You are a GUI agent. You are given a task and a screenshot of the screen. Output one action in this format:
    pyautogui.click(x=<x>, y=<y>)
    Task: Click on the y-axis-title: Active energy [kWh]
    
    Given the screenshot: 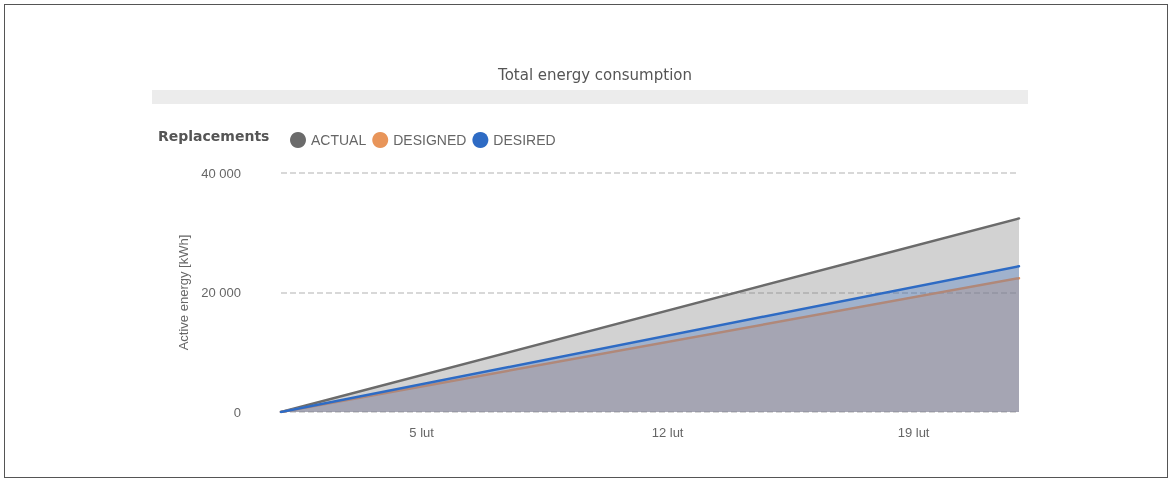 What is the action you would take?
    pyautogui.click(x=184, y=292)
    